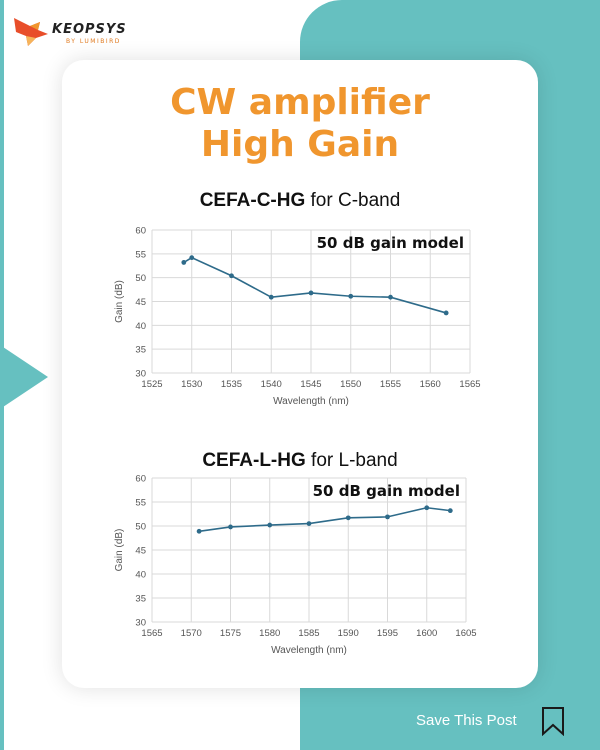 Image resolution: width=600 pixels, height=750 pixels. I want to click on x-tick-label: 1560, so click(430, 384).